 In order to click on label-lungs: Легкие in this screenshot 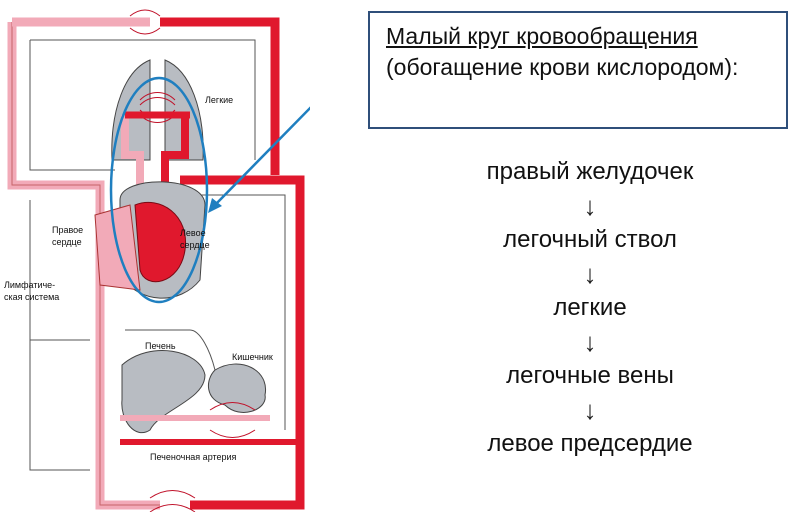, I will do `click(219, 100)`.